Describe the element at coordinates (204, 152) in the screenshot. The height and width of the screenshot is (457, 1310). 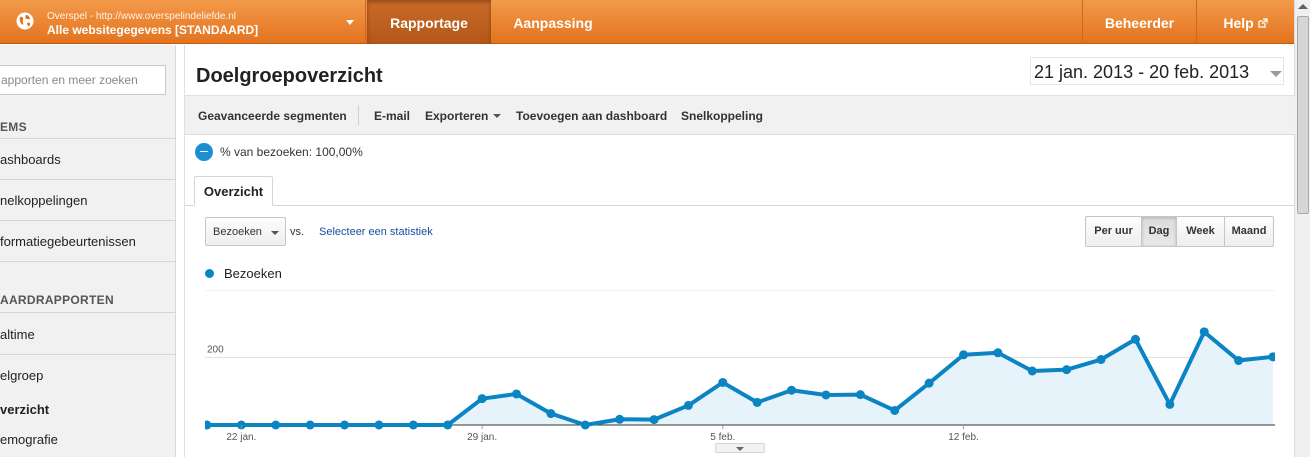
I see `pie-icon` at that location.